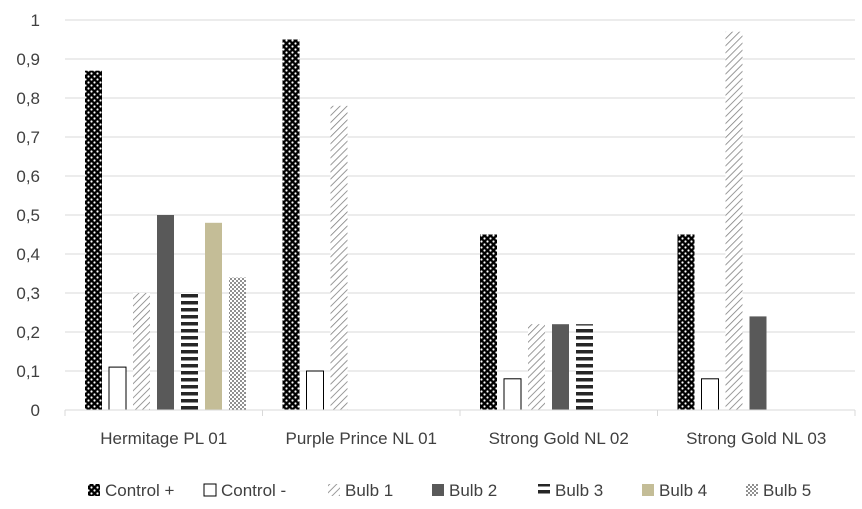 The height and width of the screenshot is (509, 862). What do you see at coordinates (28, 371) in the screenshot?
I see `y-tick-label: 0,1` at bounding box center [28, 371].